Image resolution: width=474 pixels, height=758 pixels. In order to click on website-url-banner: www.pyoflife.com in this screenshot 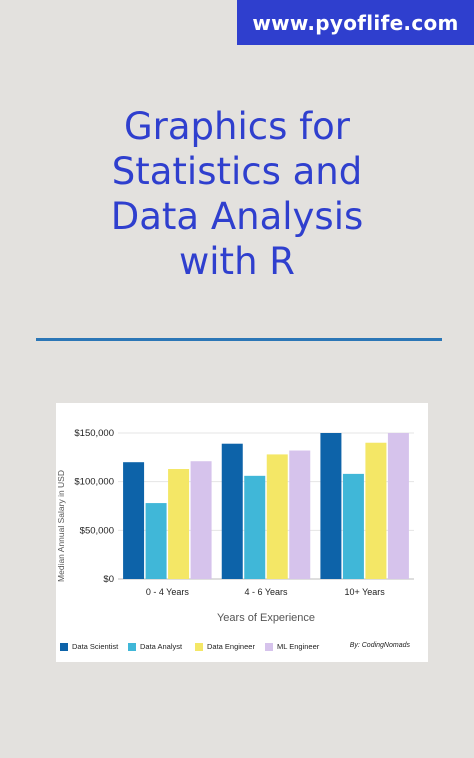, I will do `click(355, 22)`.